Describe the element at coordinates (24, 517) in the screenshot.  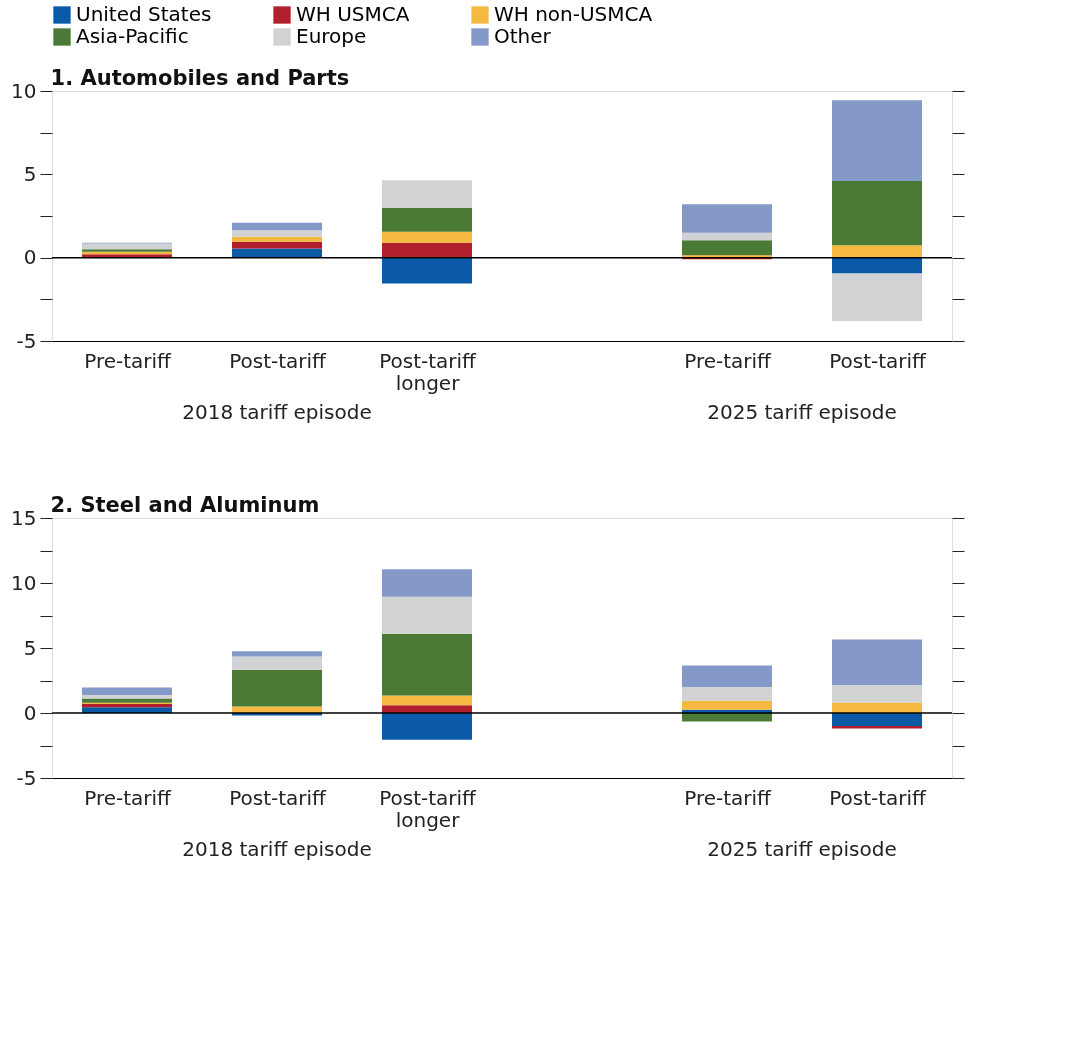
I see `y-tick-label: 15` at that location.